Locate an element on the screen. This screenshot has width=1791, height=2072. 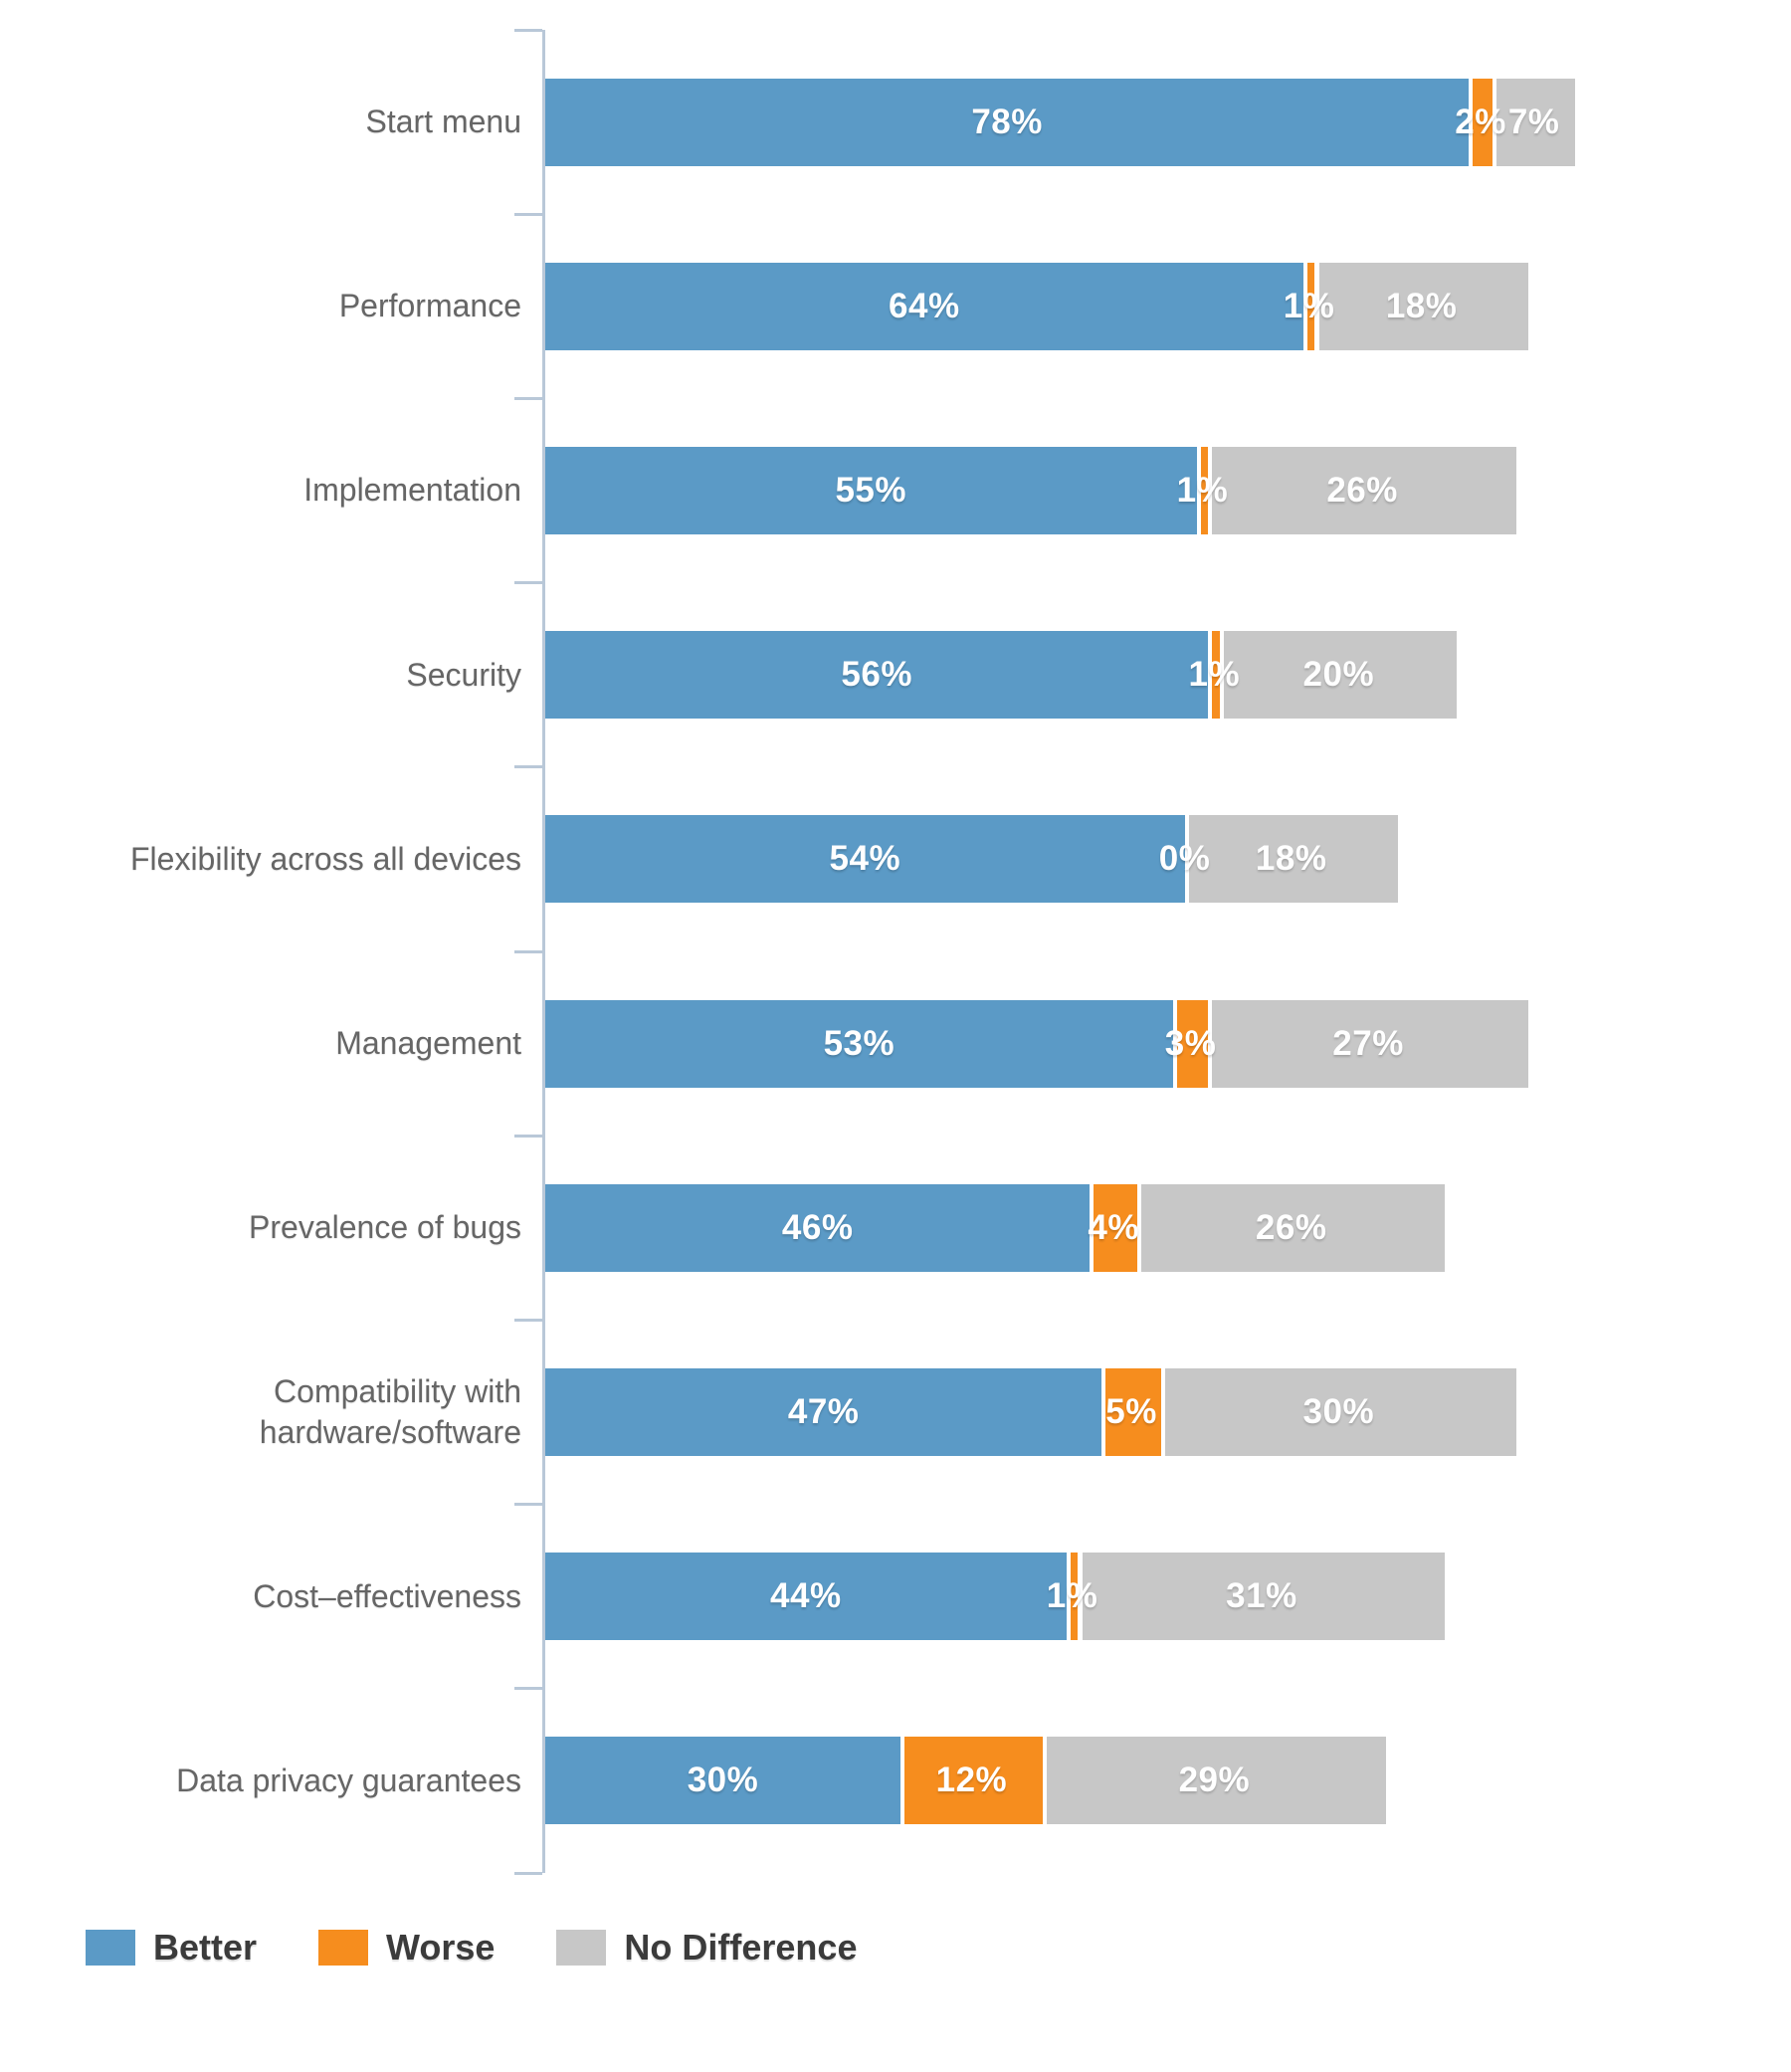
value-label-better: 53% is located at coordinates (859, 1043).